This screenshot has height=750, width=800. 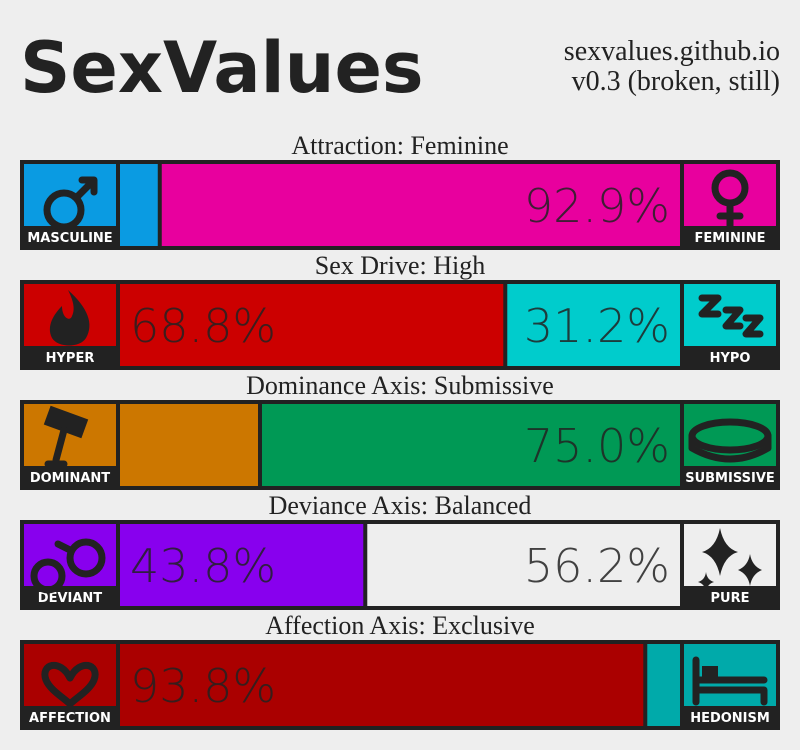 I want to click on pole-label: FEMININE, so click(x=729, y=238).